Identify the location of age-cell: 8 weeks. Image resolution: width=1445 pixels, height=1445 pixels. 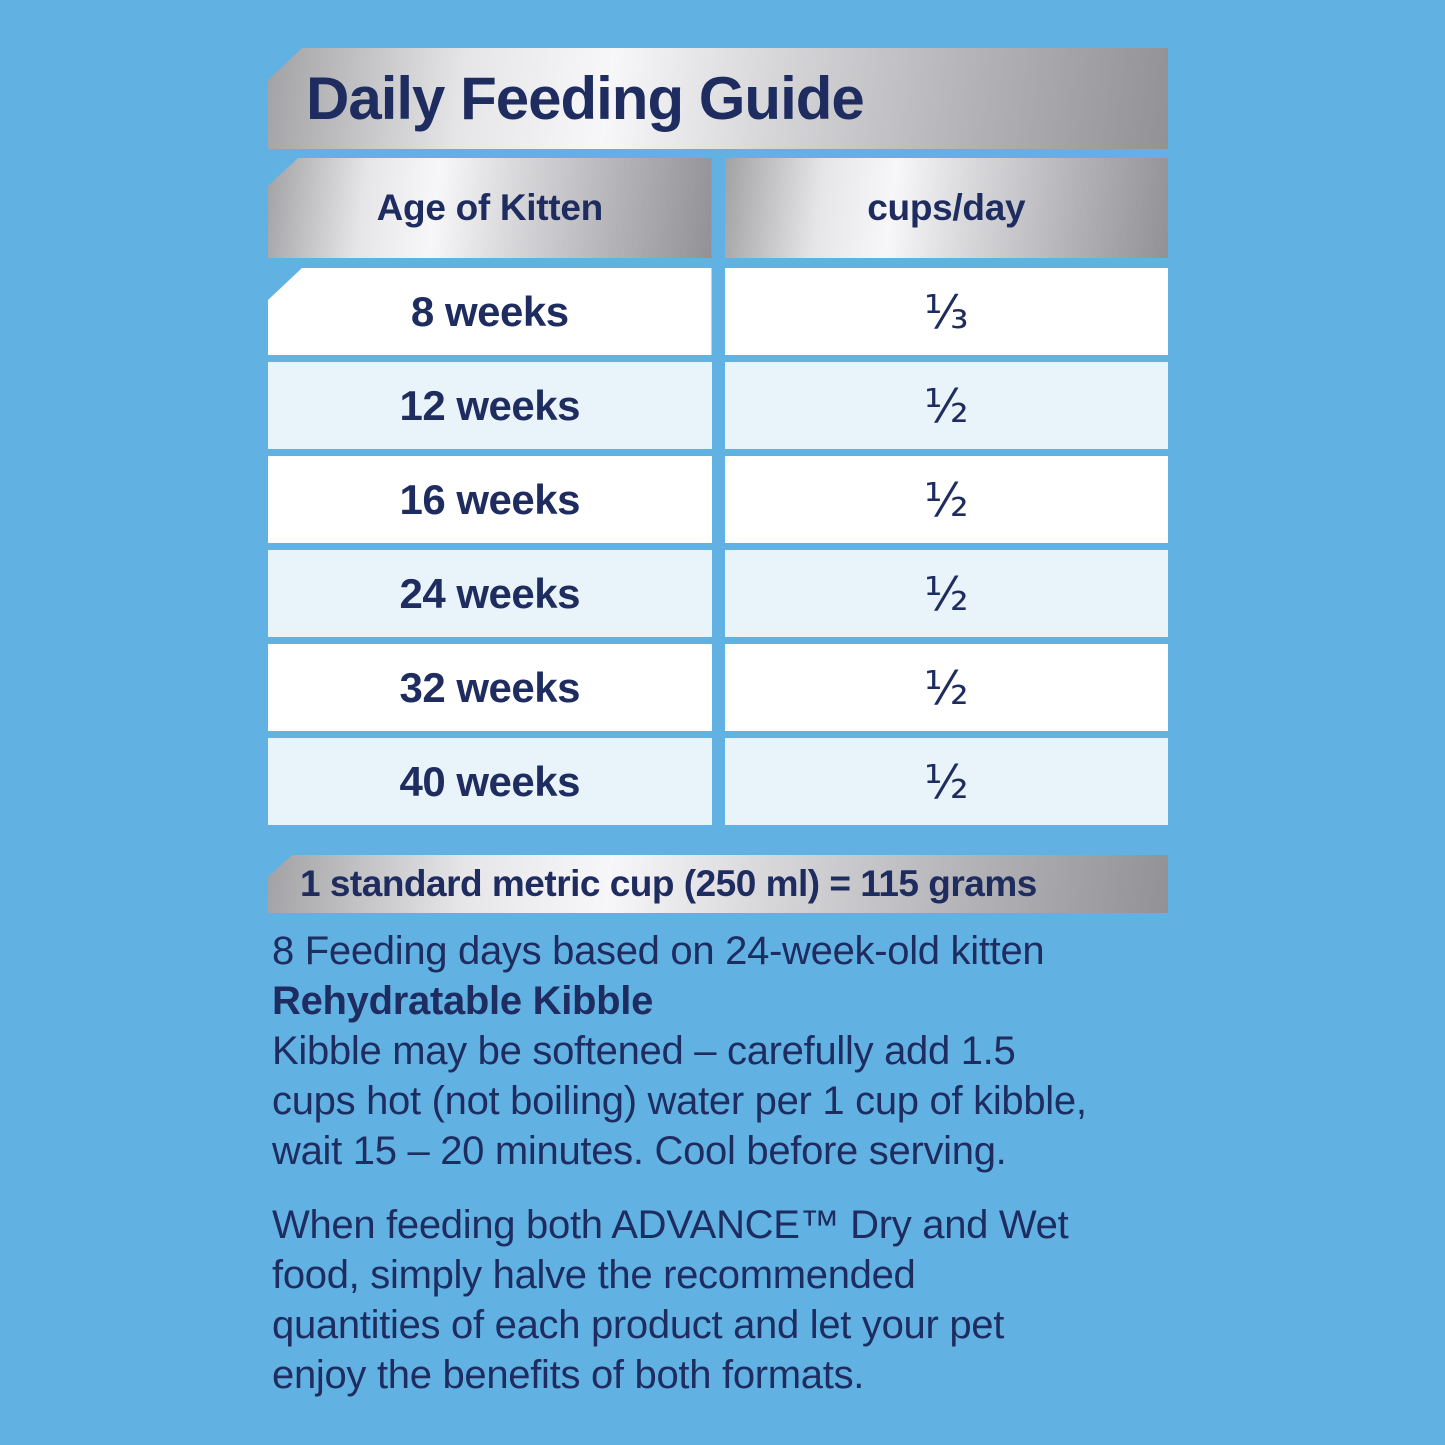
(490, 311).